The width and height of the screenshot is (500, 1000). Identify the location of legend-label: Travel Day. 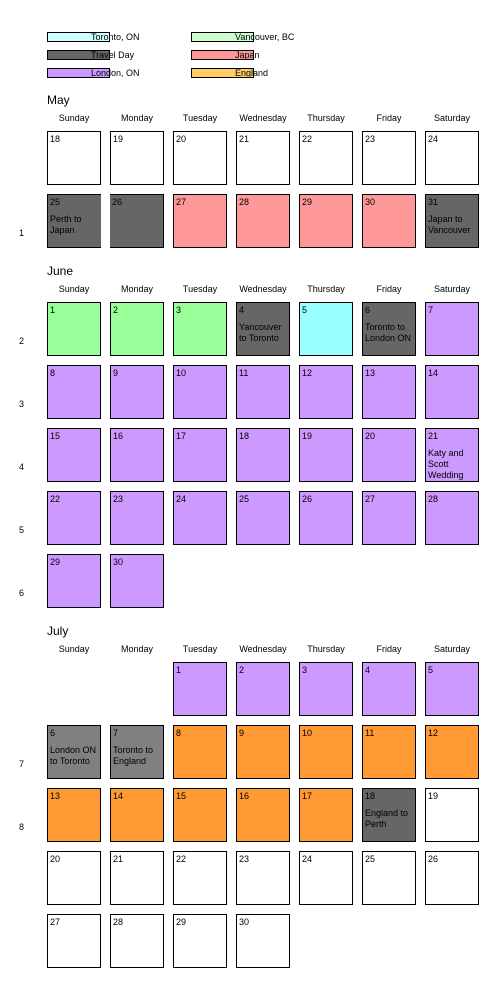
(113, 55).